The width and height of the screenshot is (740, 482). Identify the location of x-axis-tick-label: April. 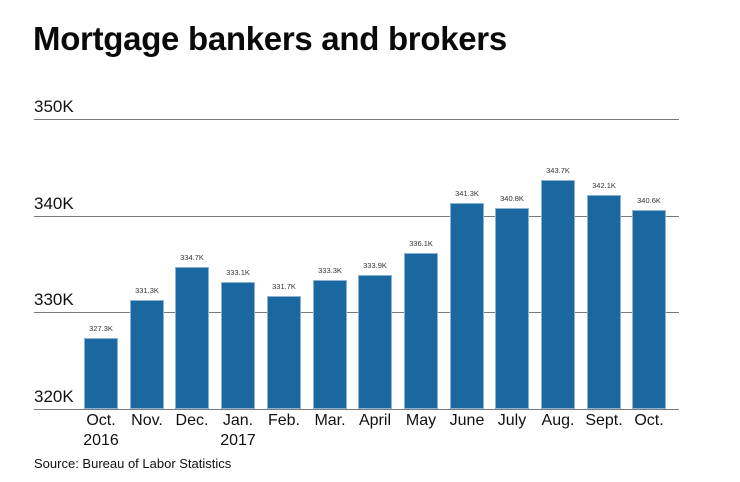
(375, 421).